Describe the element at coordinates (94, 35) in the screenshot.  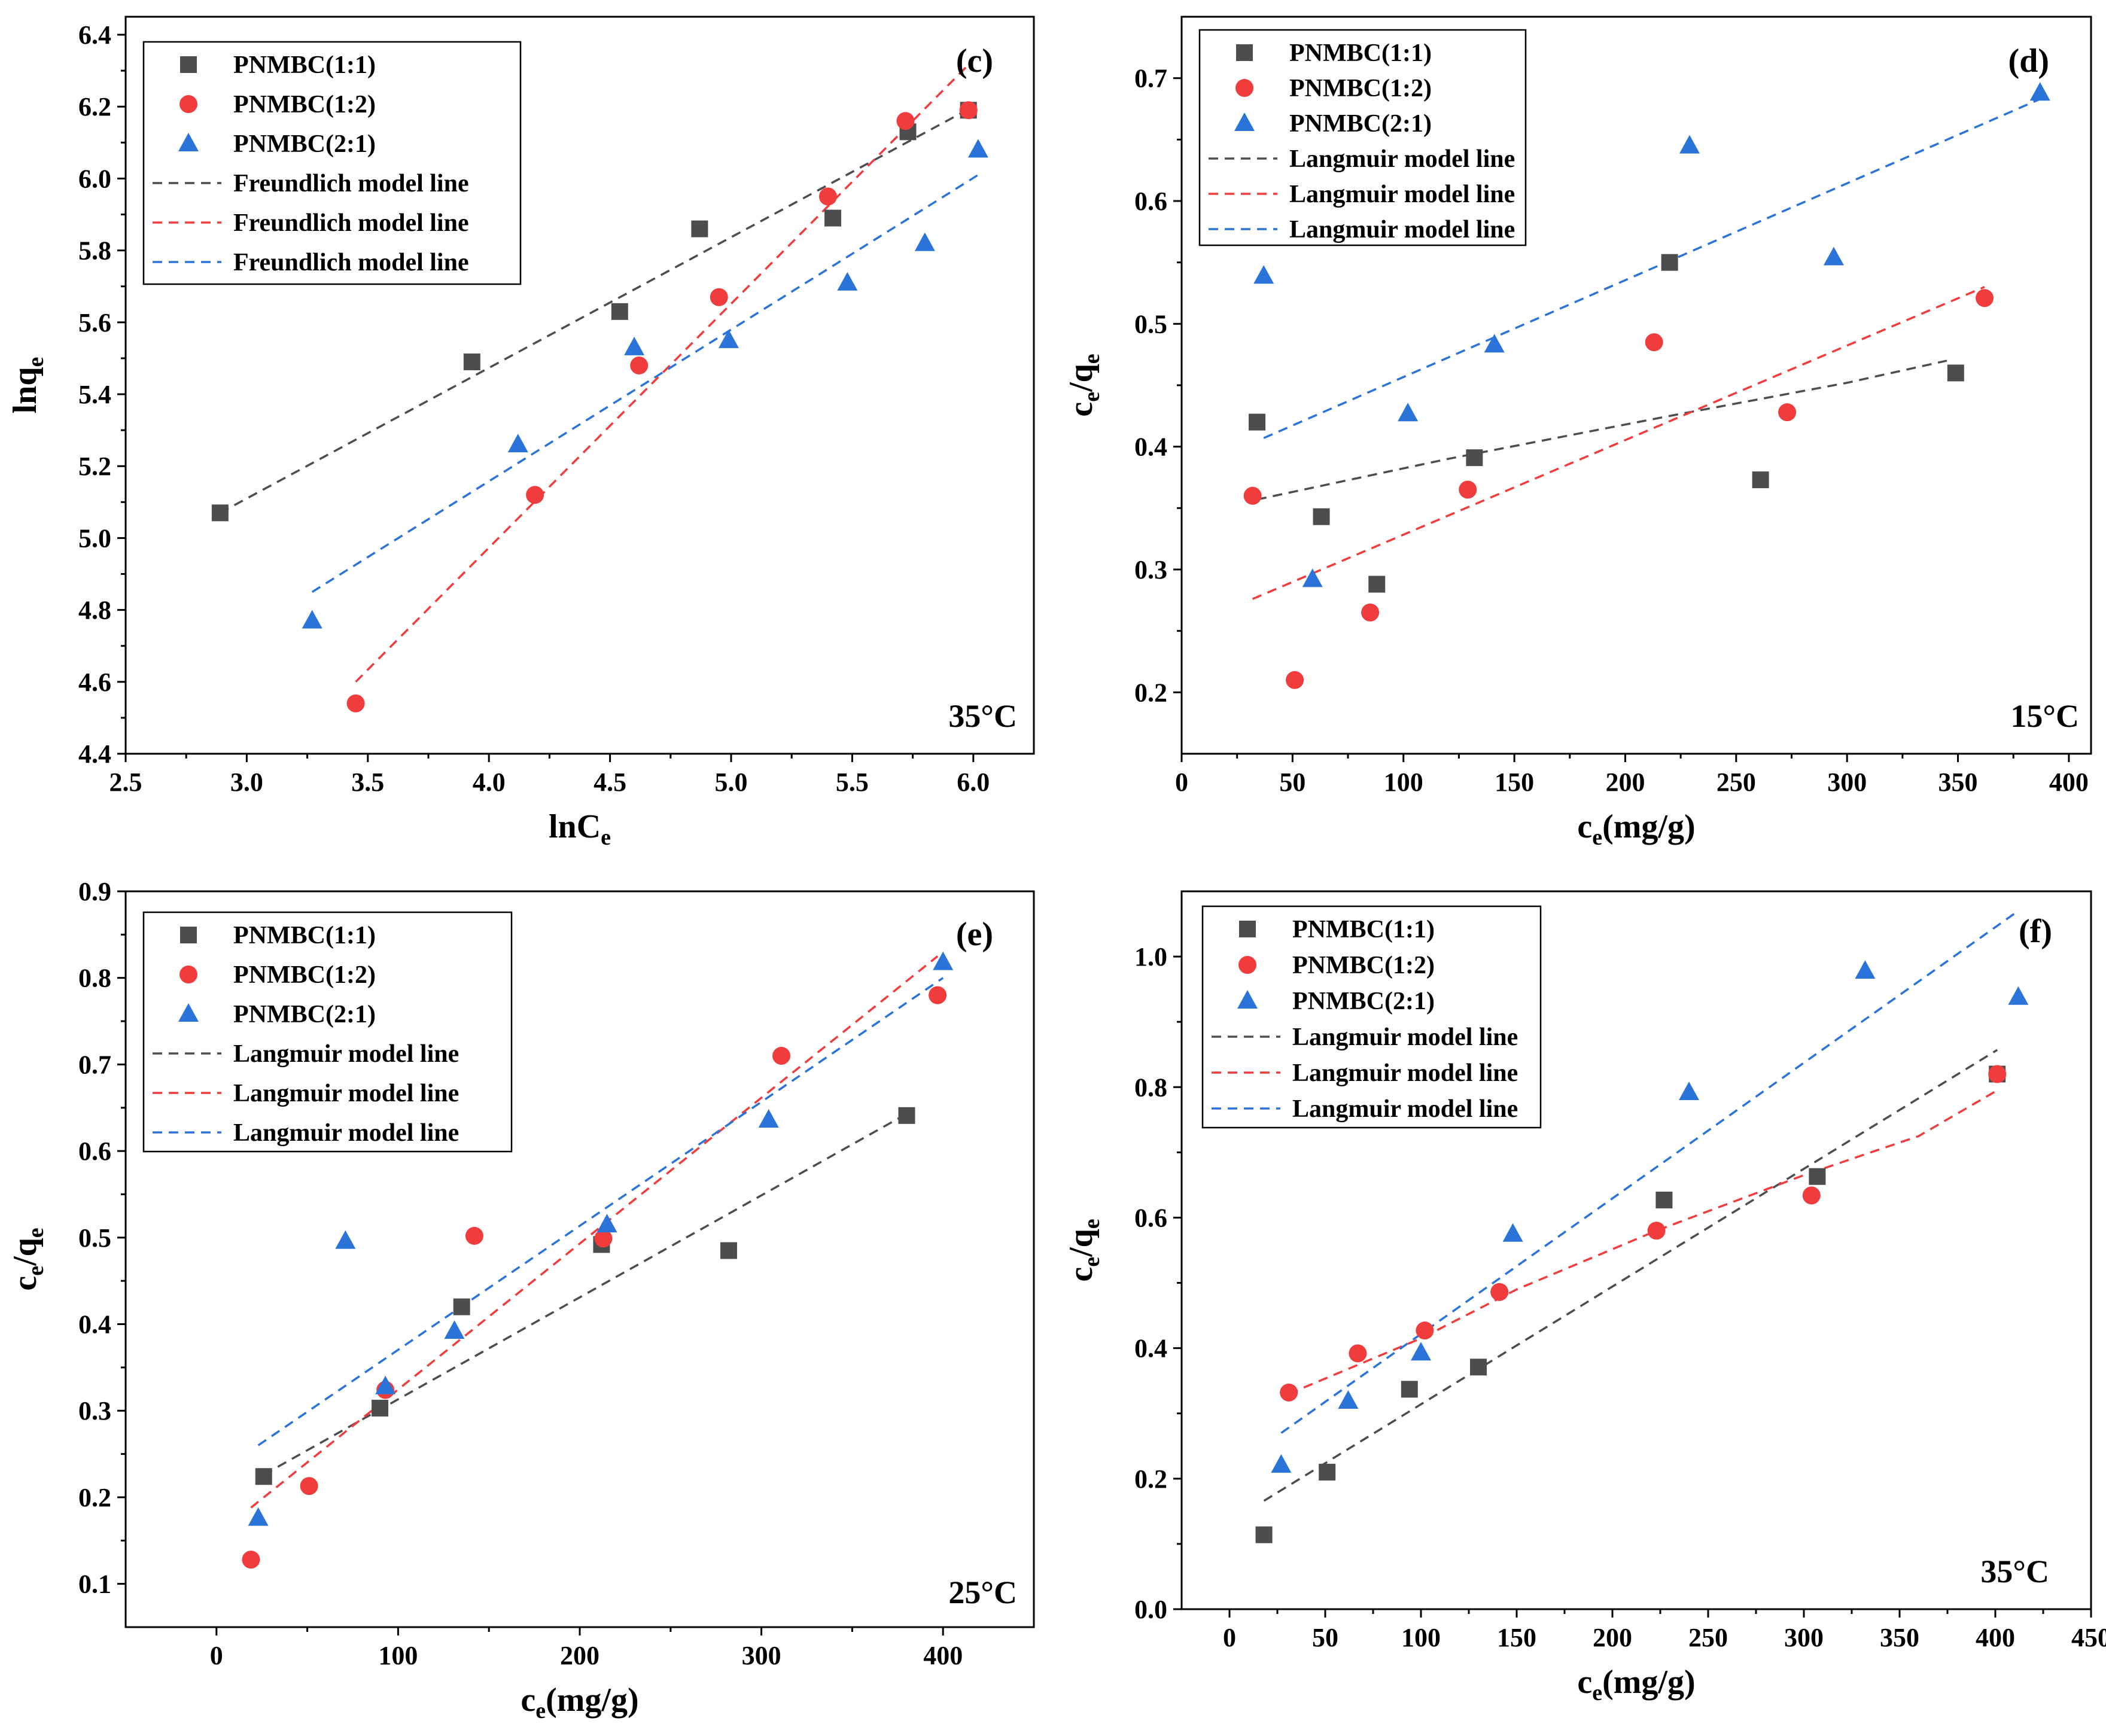
I see `y-tick-label: 6.4` at that location.